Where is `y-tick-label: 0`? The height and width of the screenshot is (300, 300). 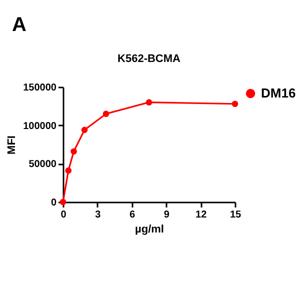 y-tick-label: 0 is located at coordinates (53, 203).